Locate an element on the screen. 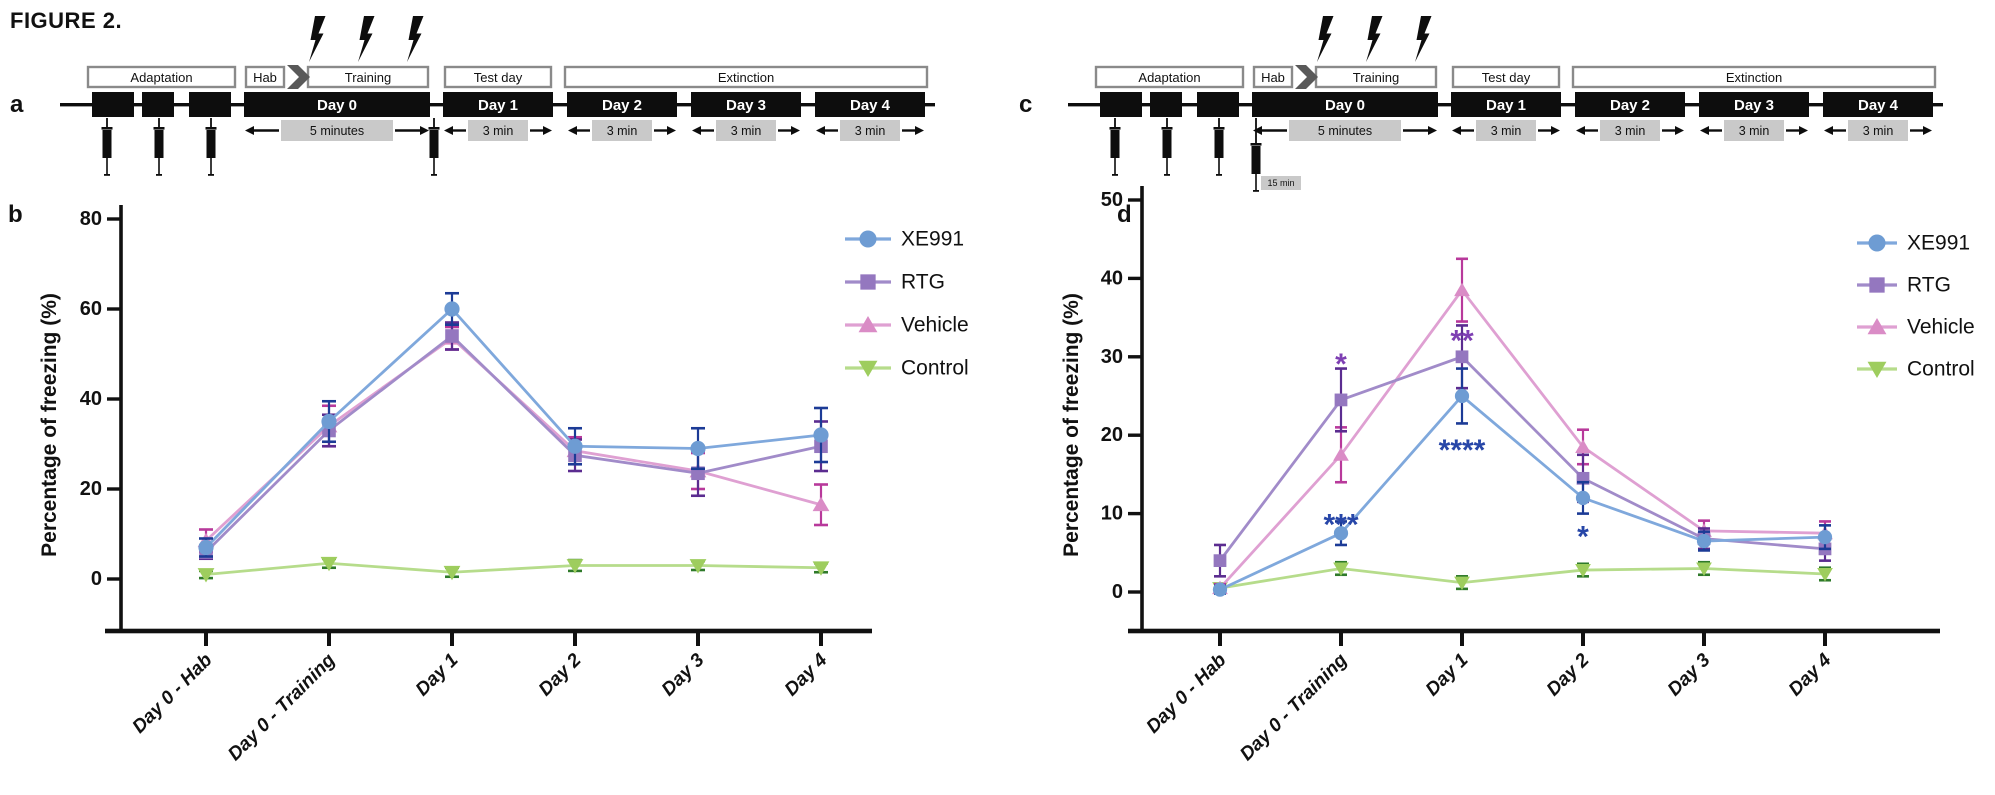 The image size is (1995, 795). legend-item-vehicle: Vehicle is located at coordinates (907, 325).